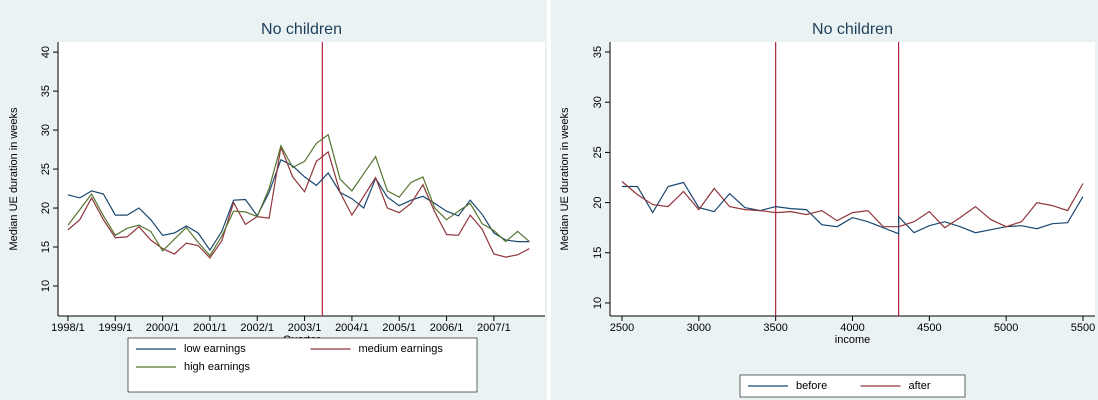  What do you see at coordinates (305, 328) in the screenshot?
I see `x-tick-label: 2003/1` at bounding box center [305, 328].